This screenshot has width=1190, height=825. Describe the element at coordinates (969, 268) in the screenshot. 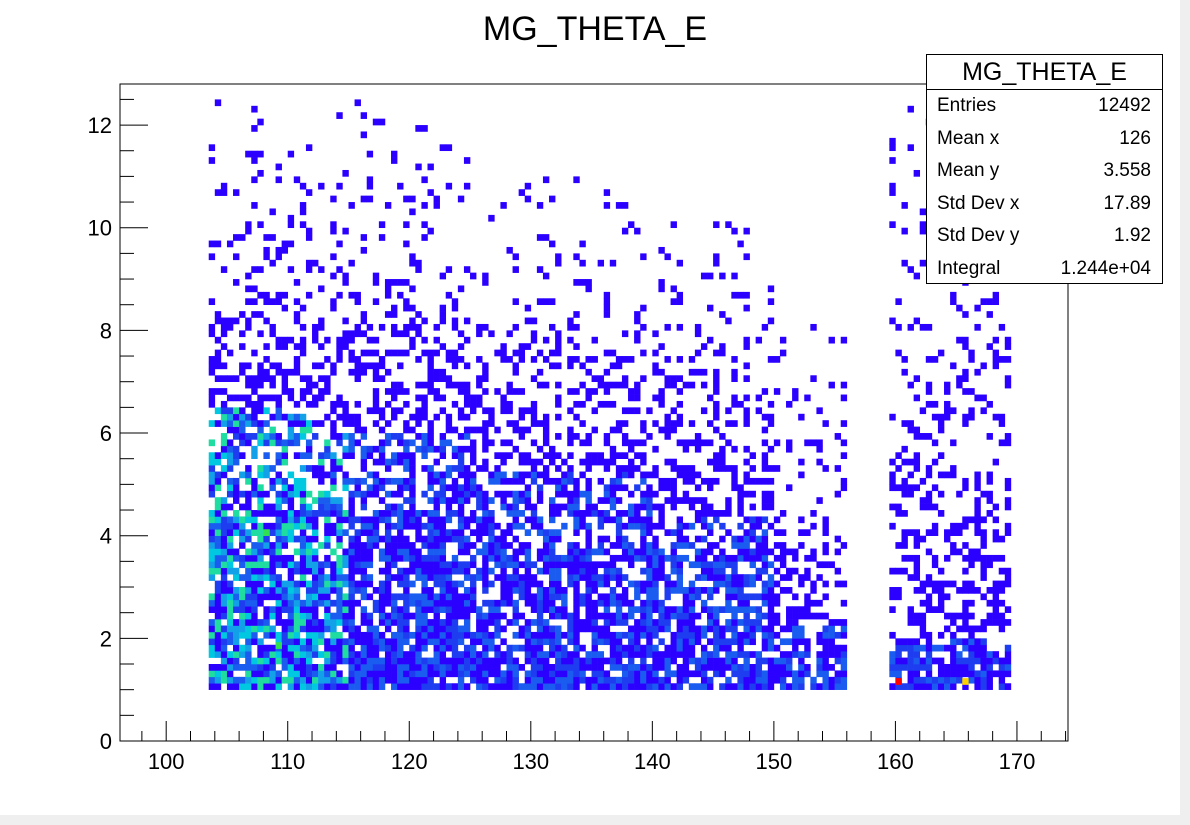

I see `stats-key: Integral` at that location.